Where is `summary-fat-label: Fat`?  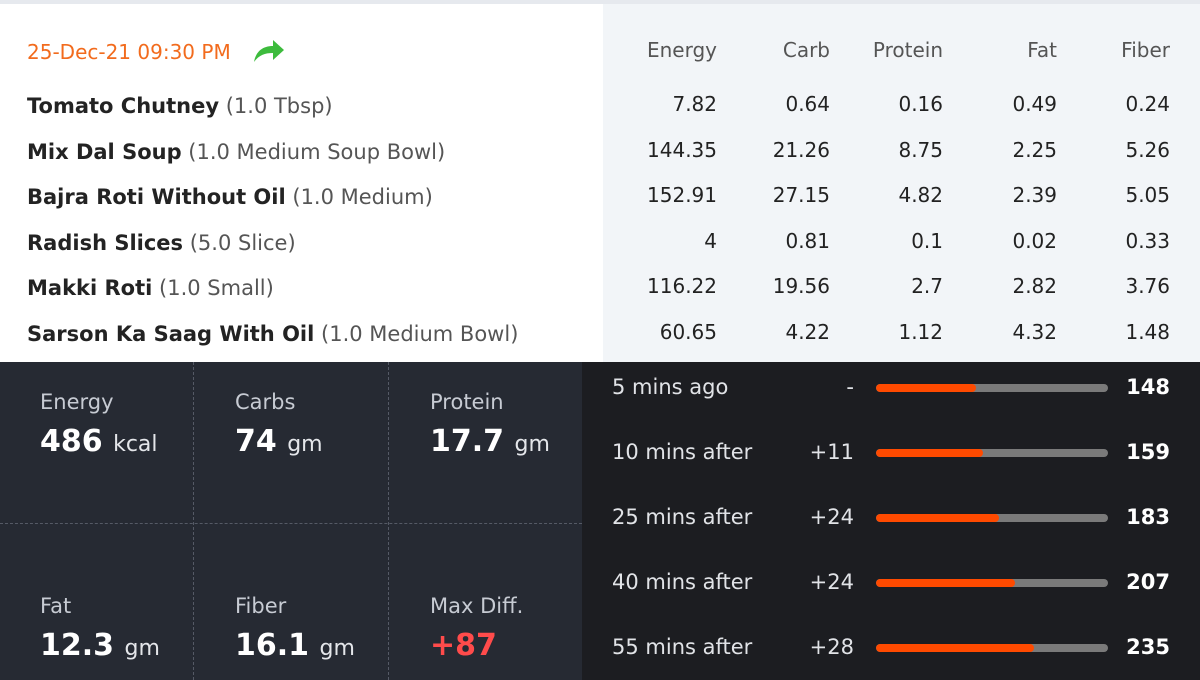
summary-fat-label: Fat is located at coordinates (56, 606).